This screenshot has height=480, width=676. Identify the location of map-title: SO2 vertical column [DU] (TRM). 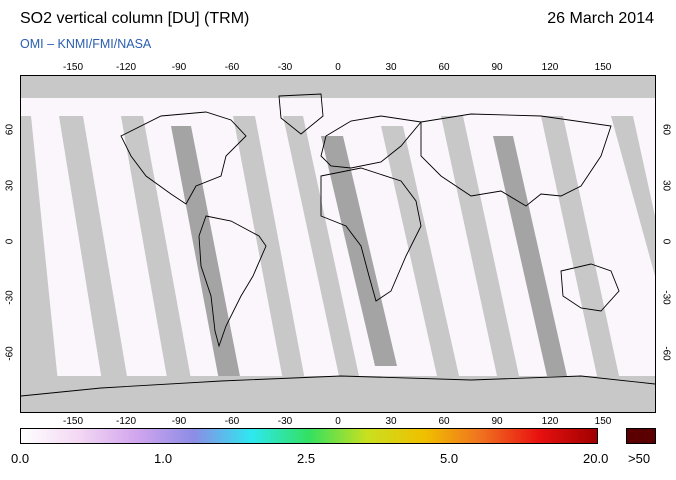
(135, 18).